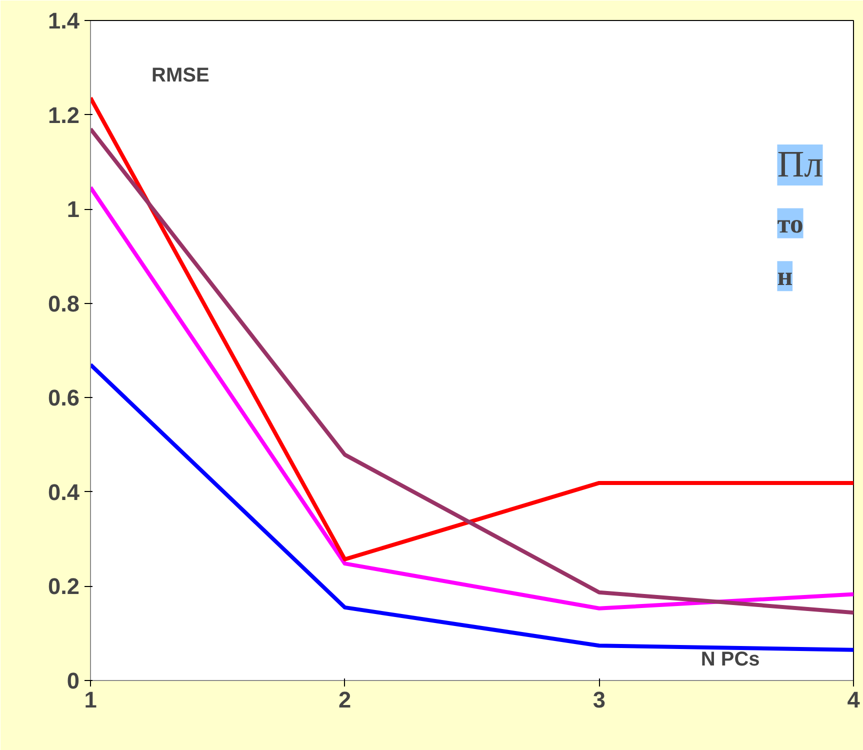  Describe the element at coordinates (785, 276) in the screenshot. I see `annotation: н` at that location.